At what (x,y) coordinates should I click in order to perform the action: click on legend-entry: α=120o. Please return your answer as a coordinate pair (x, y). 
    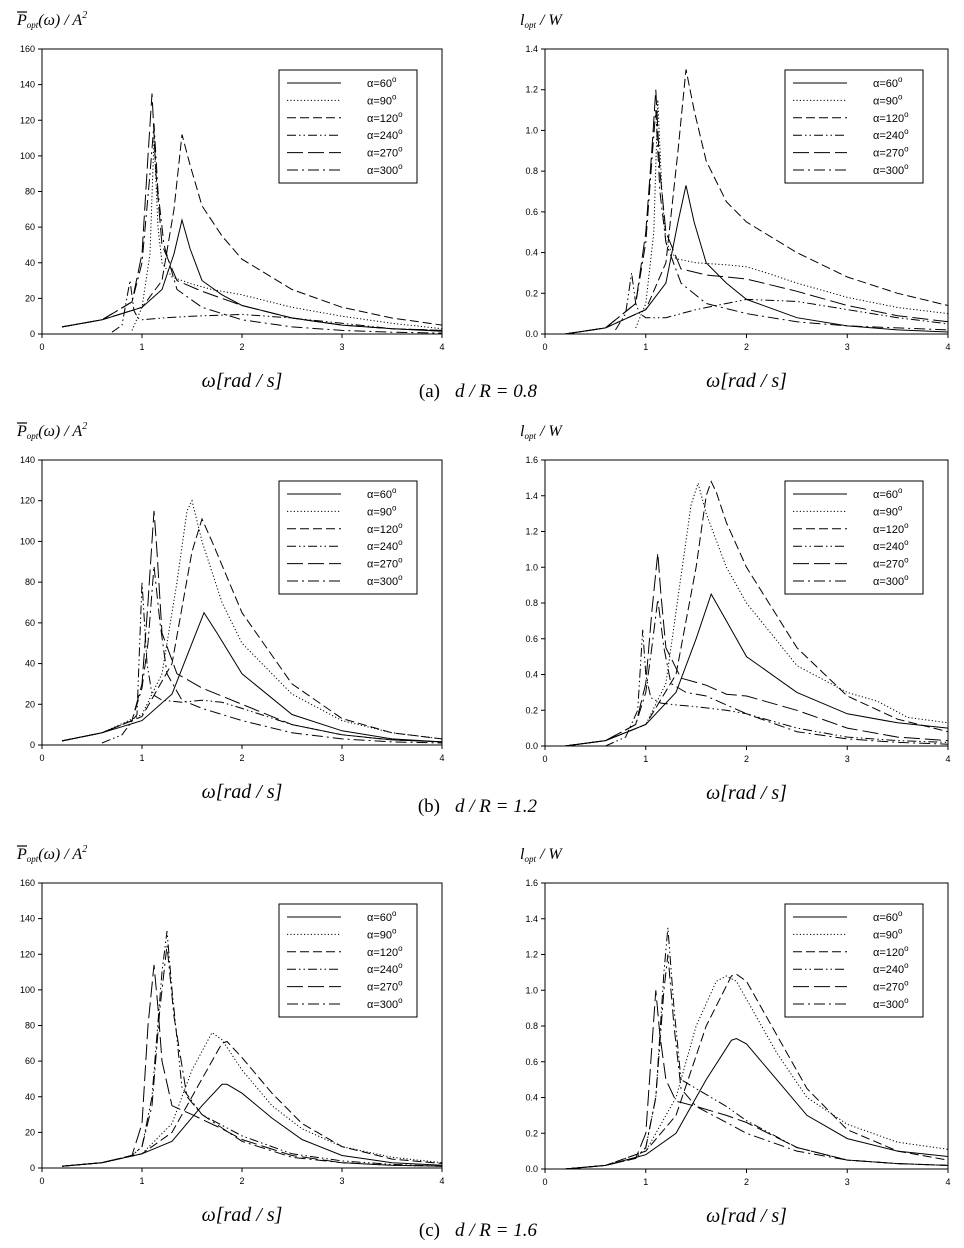
    Looking at the image, I should click on (891, 951).